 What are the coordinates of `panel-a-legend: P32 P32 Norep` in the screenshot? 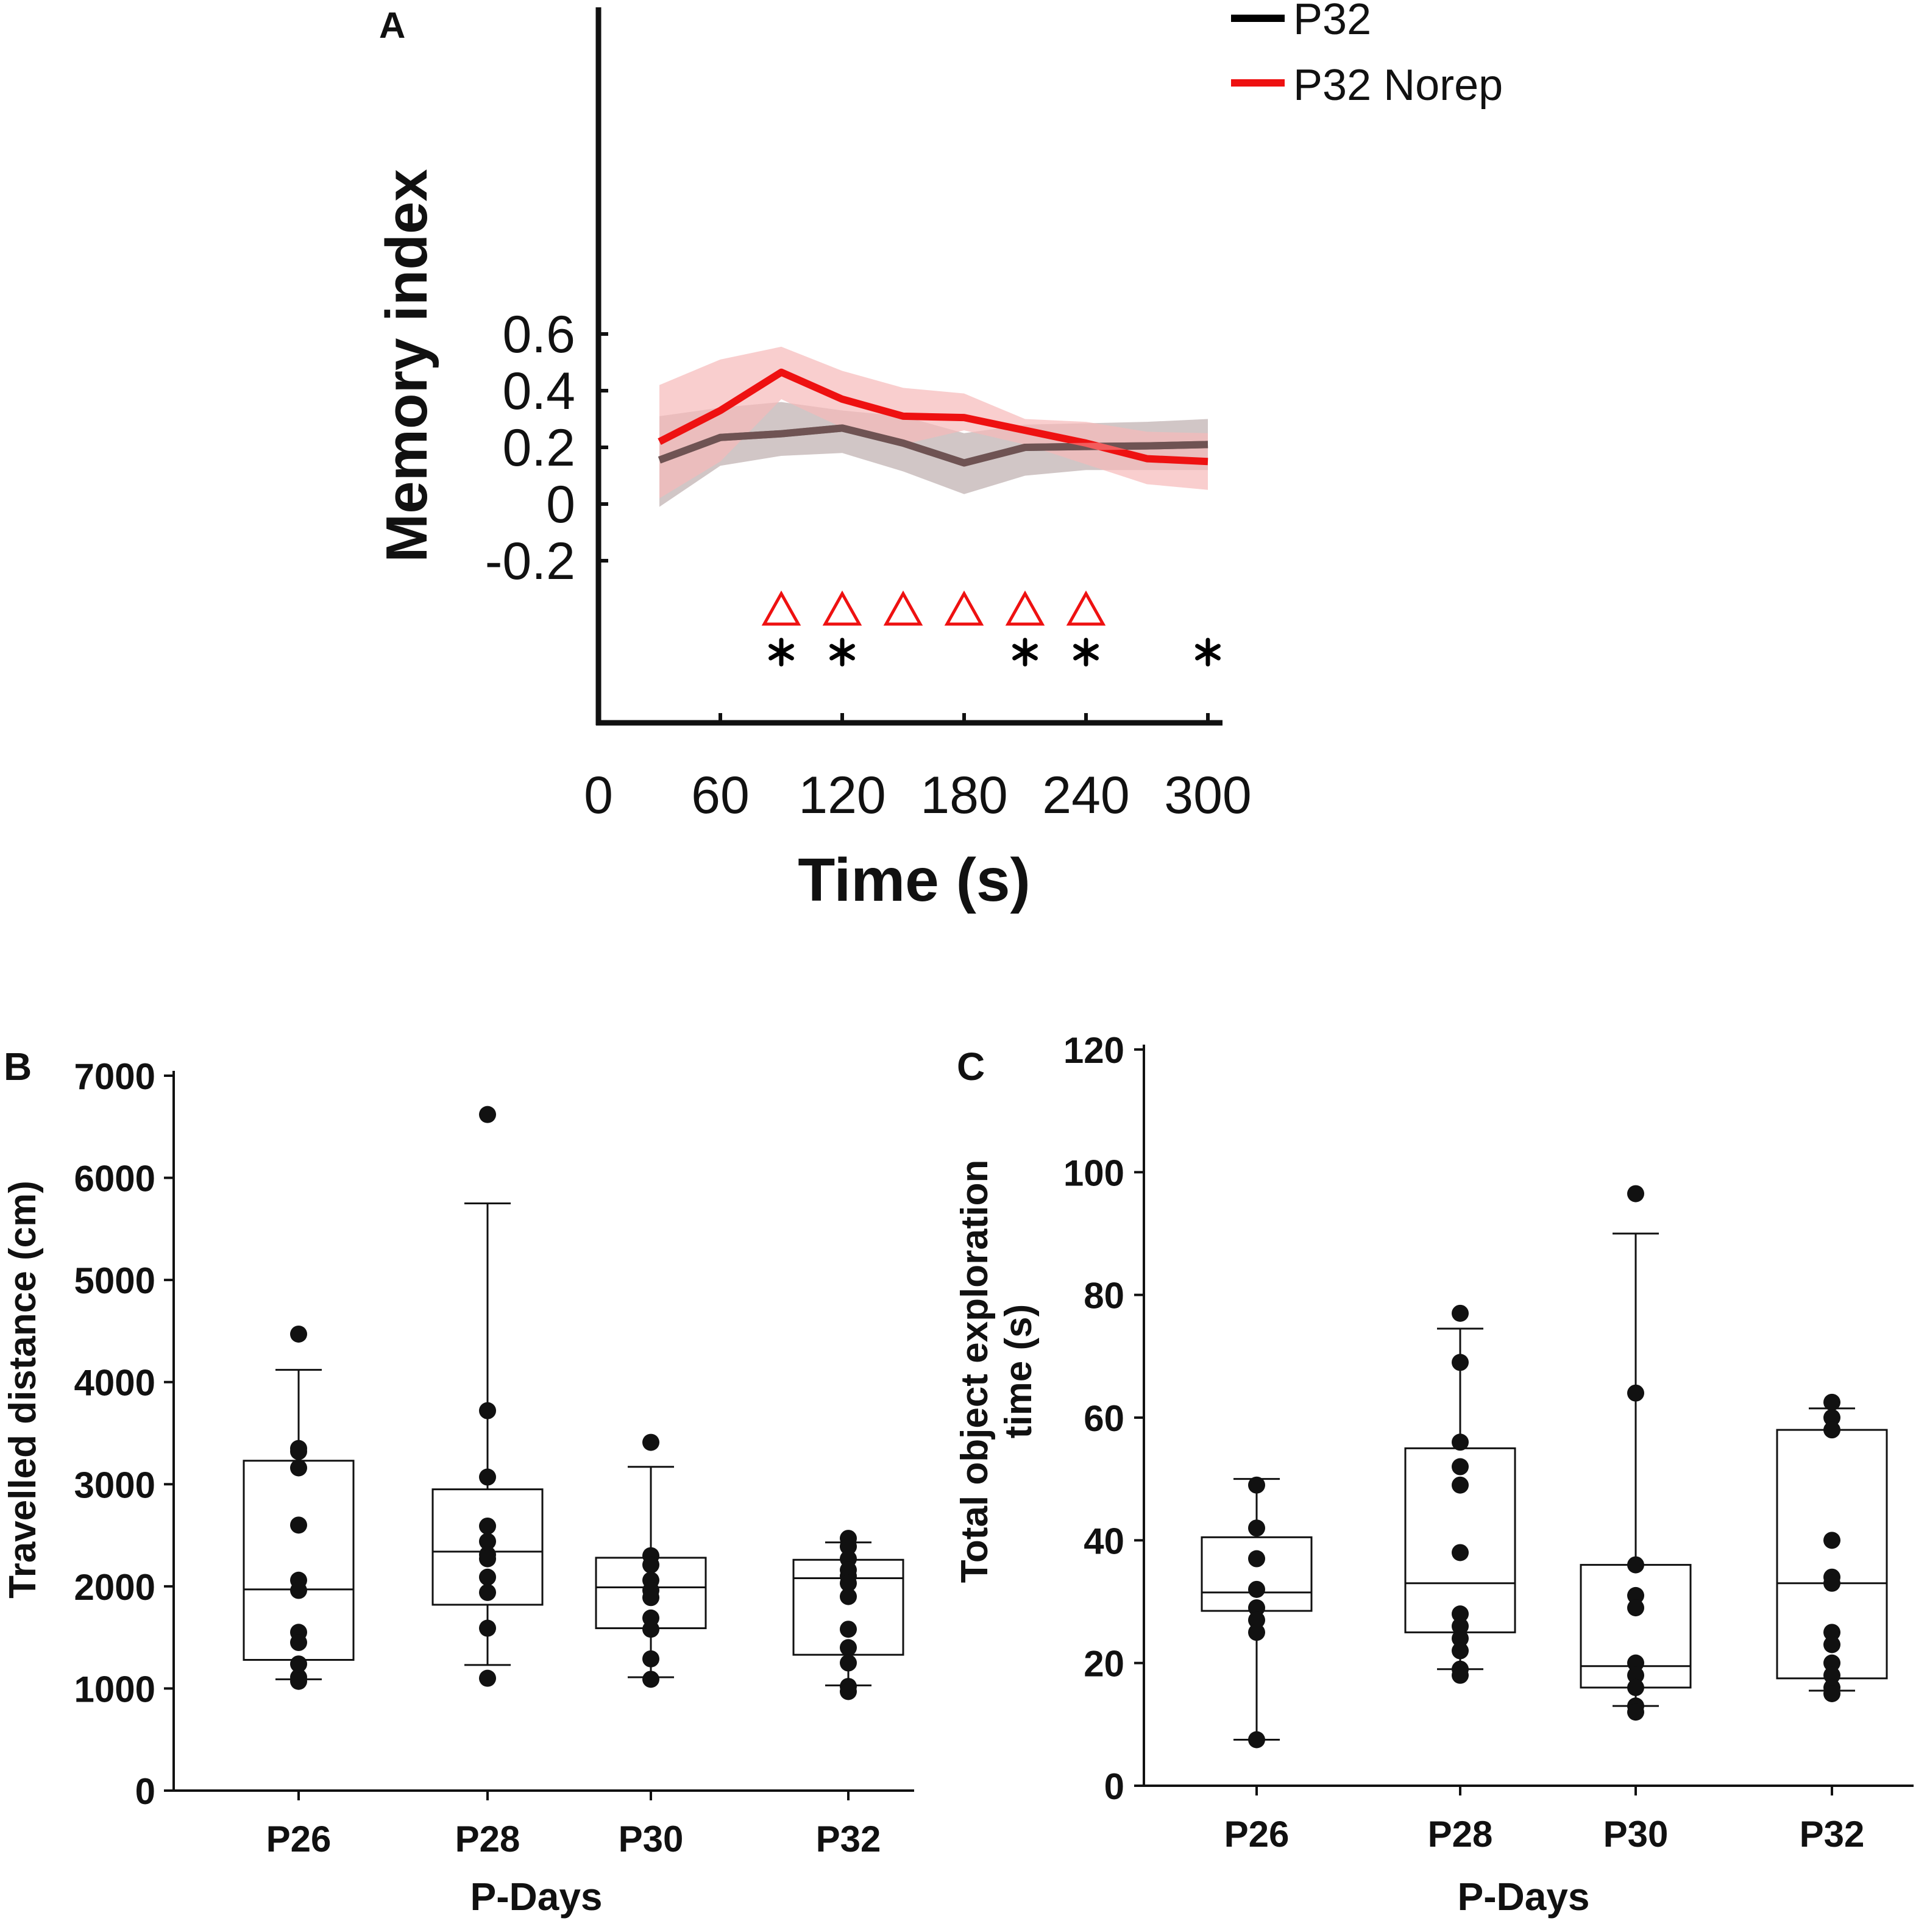 It's located at (1367, 55).